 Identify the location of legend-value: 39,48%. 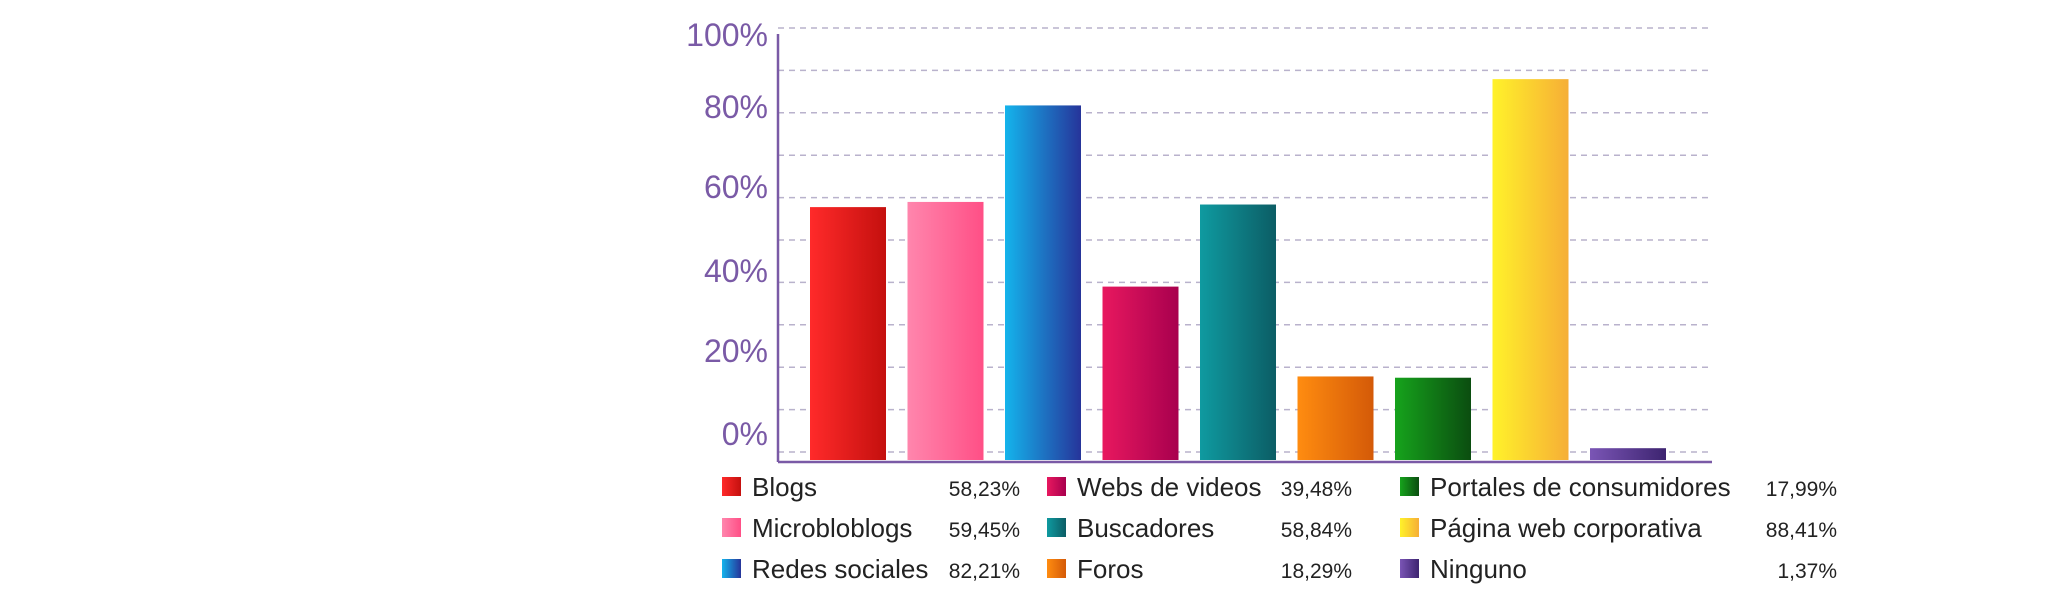
(1316, 489).